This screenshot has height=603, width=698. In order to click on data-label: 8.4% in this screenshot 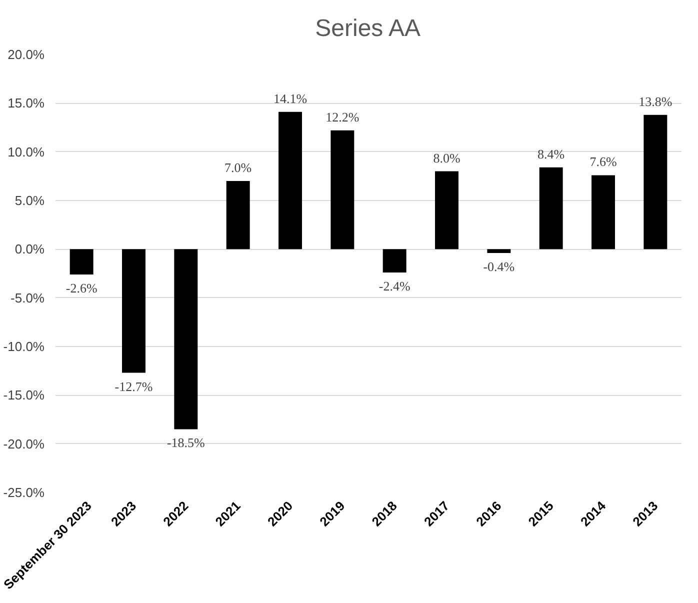, I will do `click(551, 154)`.